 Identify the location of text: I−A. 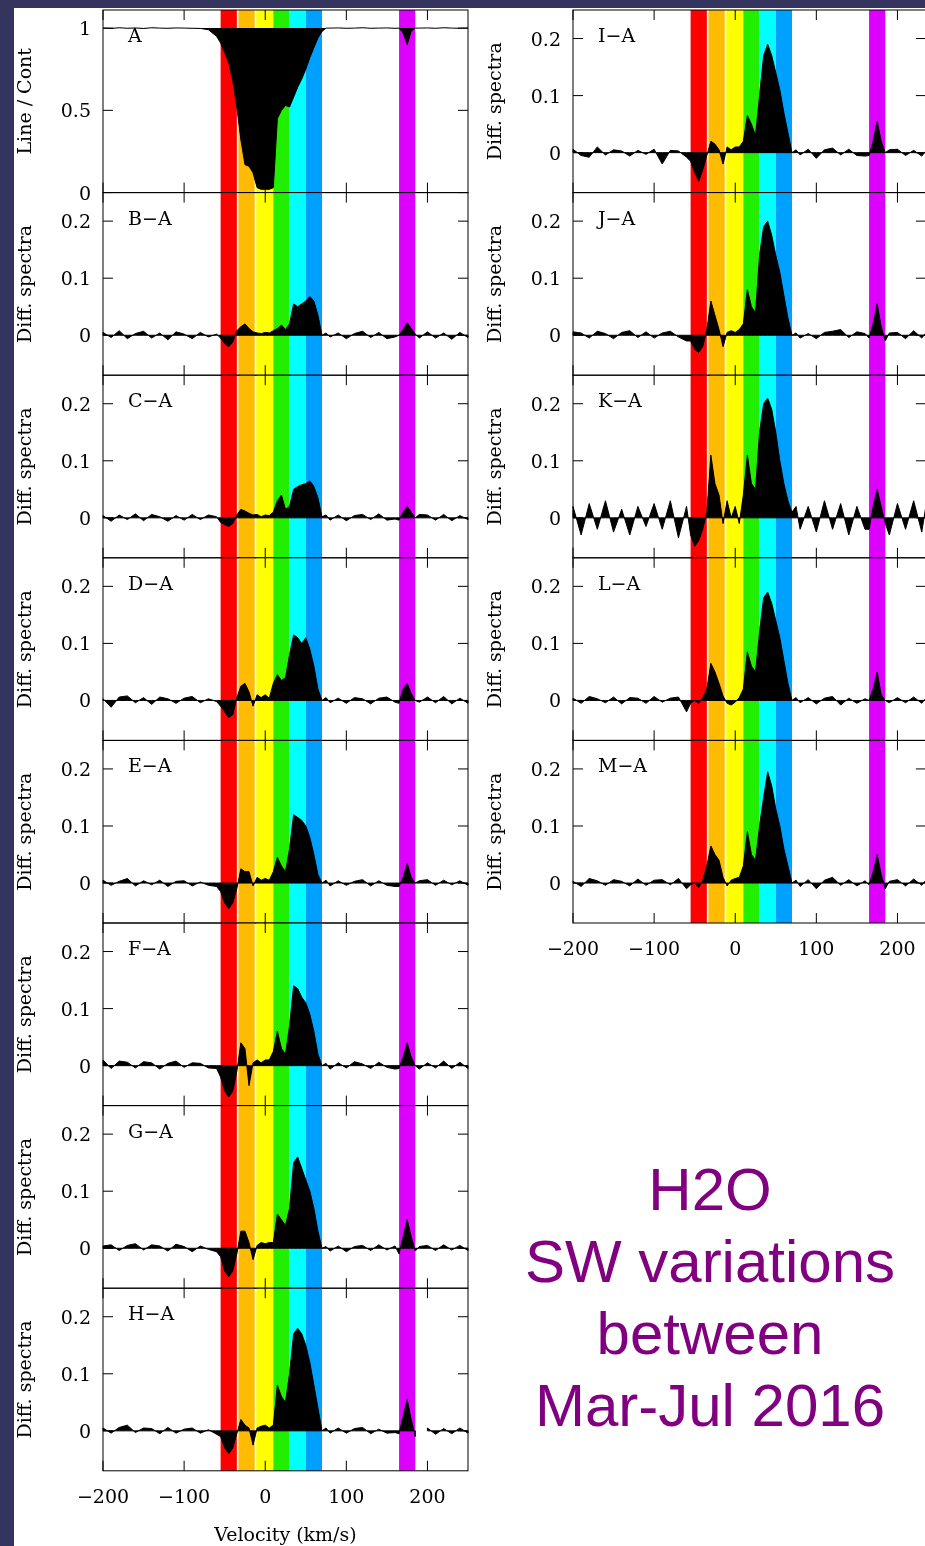
(617, 35).